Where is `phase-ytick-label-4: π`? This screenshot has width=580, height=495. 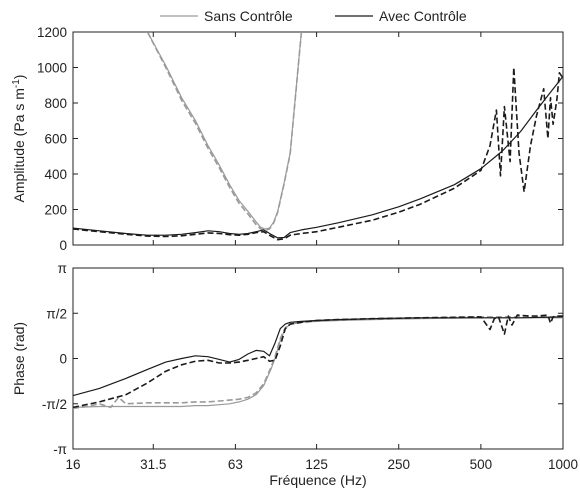 phase-ytick-label-4: π is located at coordinates (62, 268).